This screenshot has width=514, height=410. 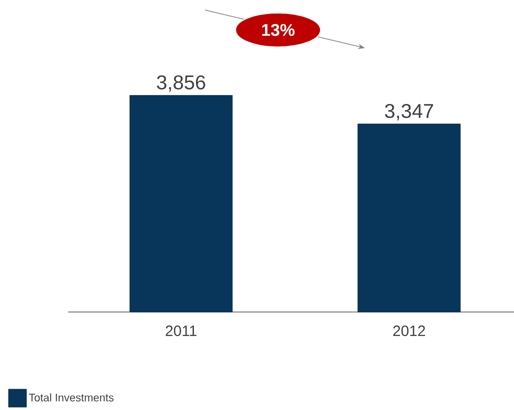 What do you see at coordinates (409, 112) in the screenshot?
I see `data-label: 3,347` at bounding box center [409, 112].